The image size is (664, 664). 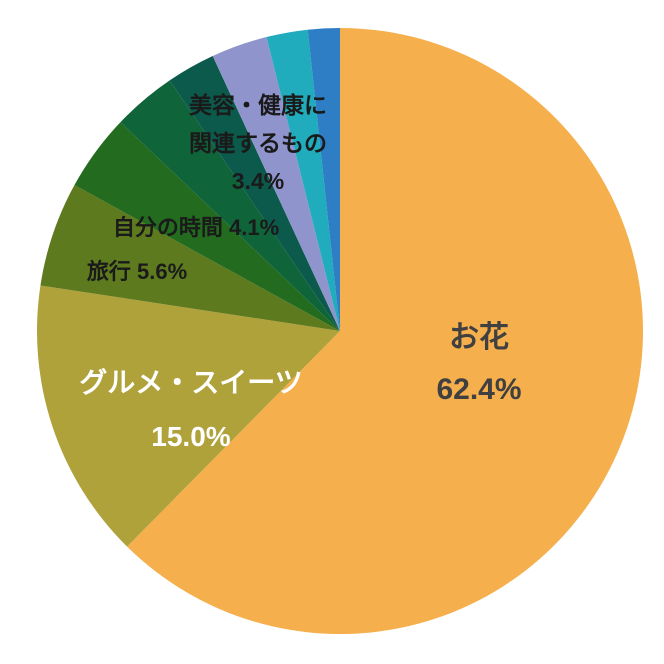 I want to click on pie-slice-3-自分の時間, so click(x=207, y=226).